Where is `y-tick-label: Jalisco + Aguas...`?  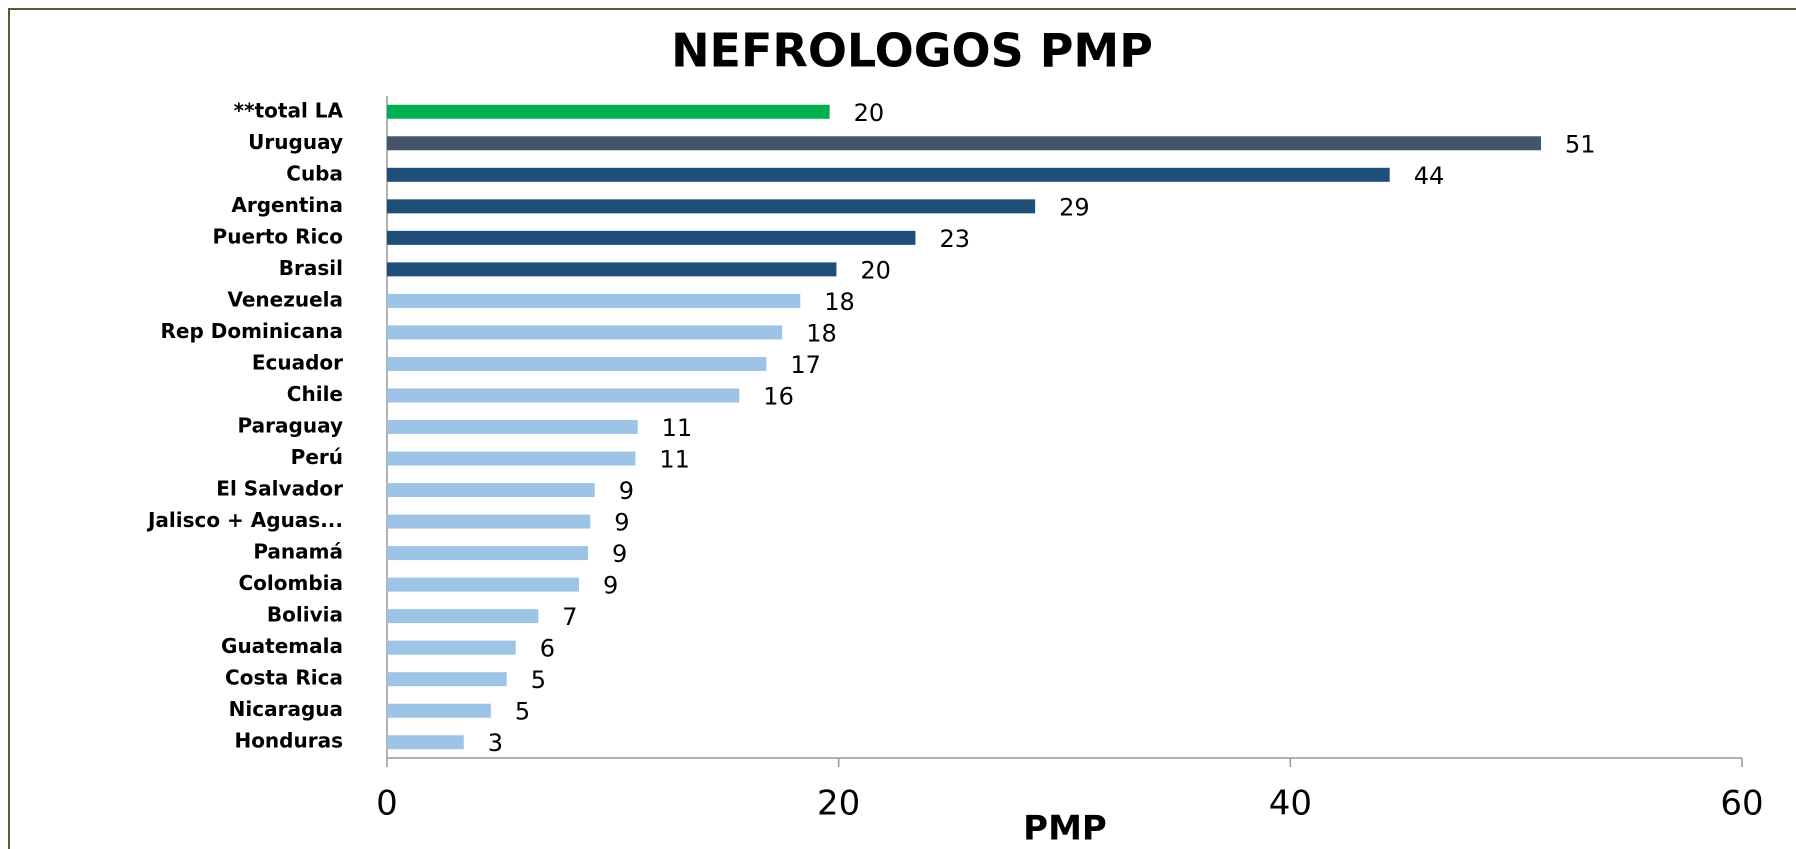 y-tick-label: Jalisco + Aguas... is located at coordinates (244, 520).